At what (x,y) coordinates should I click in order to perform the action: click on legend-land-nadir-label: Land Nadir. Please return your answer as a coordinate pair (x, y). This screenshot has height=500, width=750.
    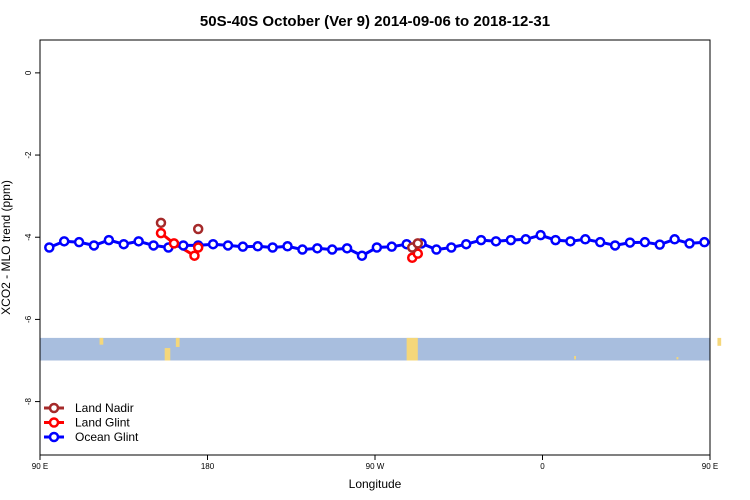
    Looking at the image, I should click on (104, 408).